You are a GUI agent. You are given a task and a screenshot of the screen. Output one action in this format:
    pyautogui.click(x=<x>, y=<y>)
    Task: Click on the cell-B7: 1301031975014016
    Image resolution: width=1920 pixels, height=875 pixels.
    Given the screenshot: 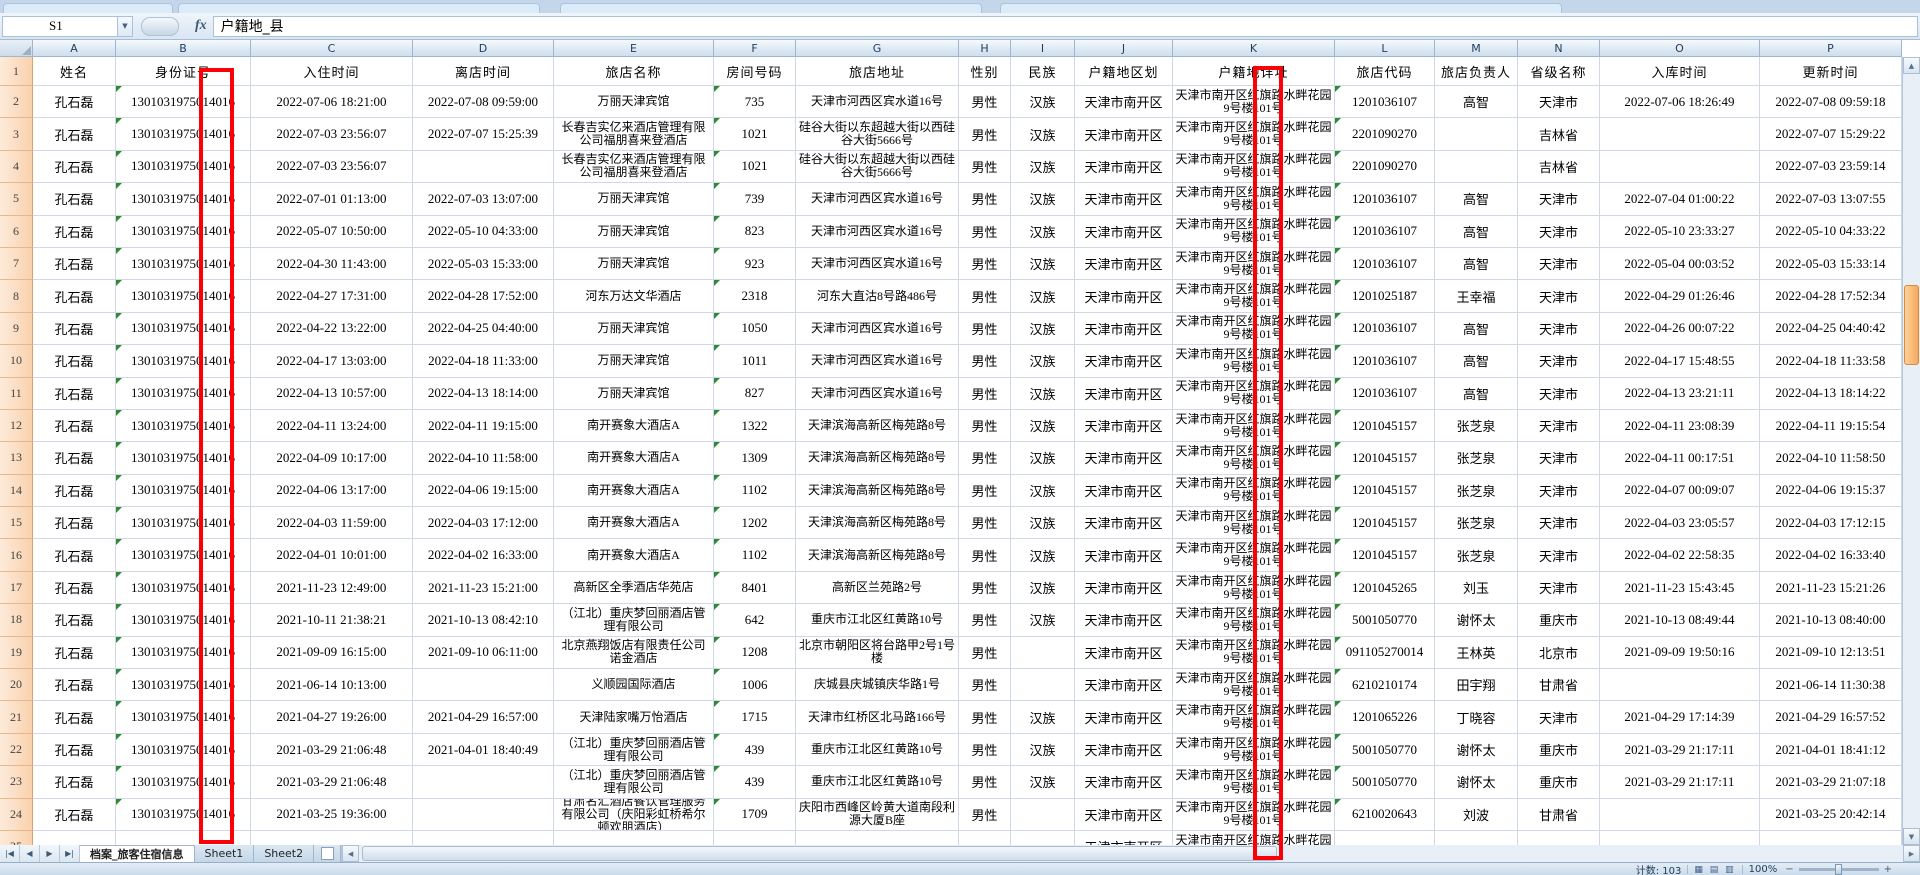 What is the action you would take?
    pyautogui.click(x=183, y=264)
    